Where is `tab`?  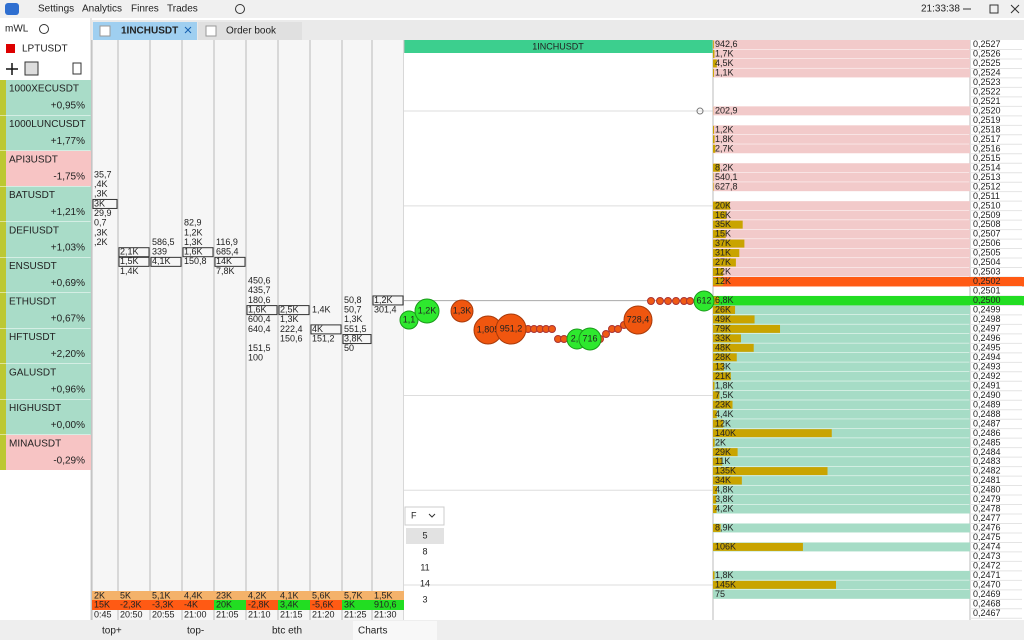 tab is located at coordinates (250, 31).